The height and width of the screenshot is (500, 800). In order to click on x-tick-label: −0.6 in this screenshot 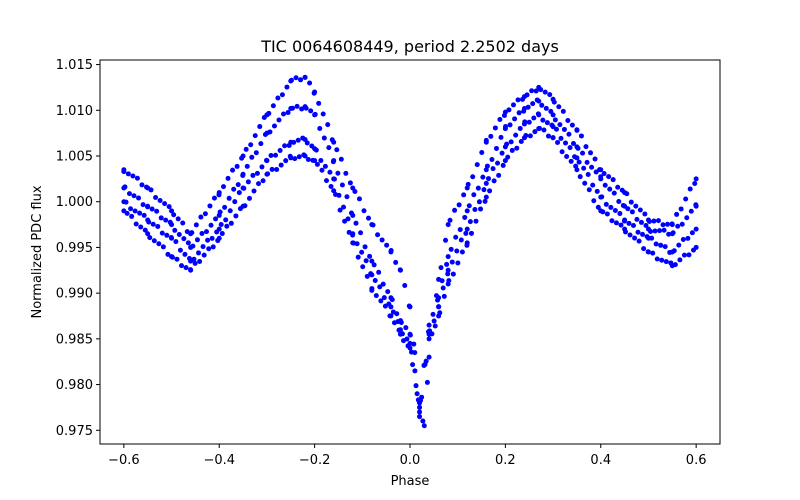, I will do `click(124, 460)`.